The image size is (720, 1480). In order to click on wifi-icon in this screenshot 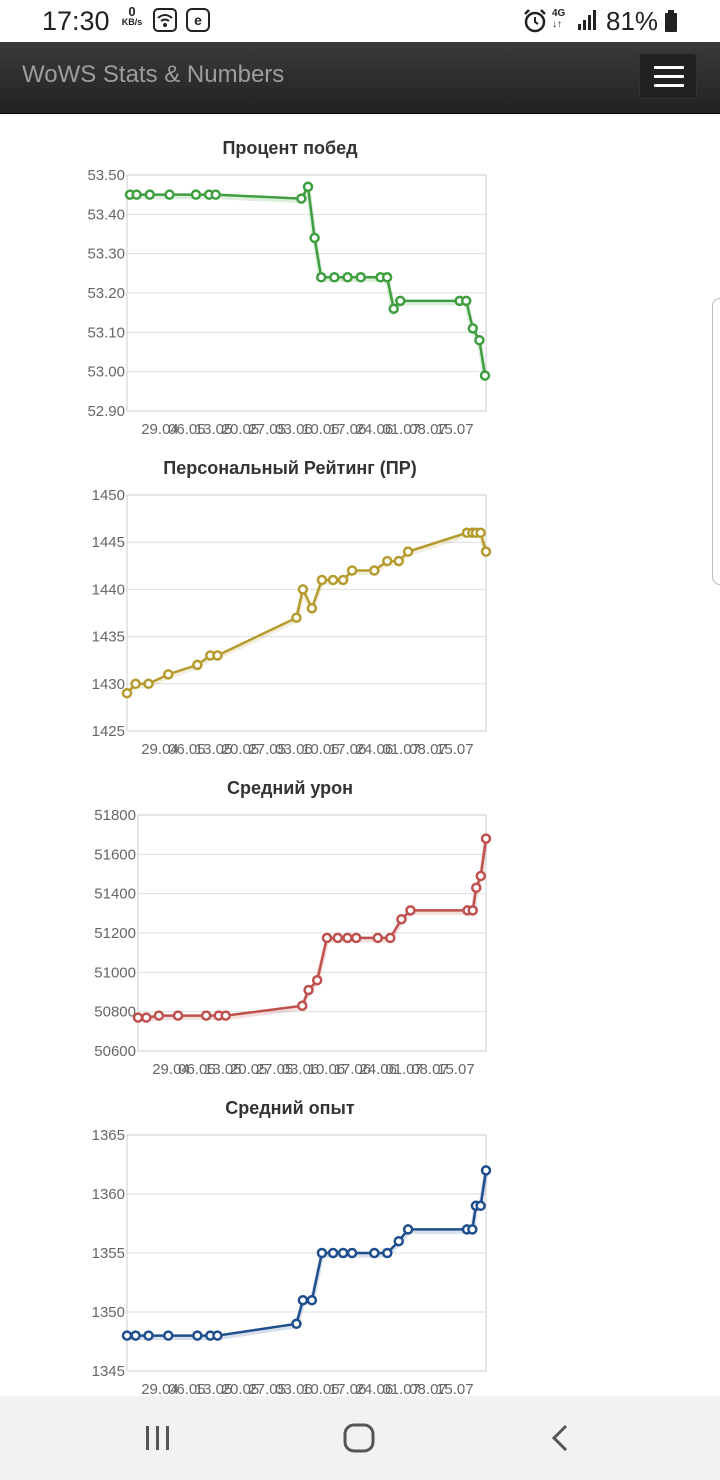, I will do `click(165, 22)`.